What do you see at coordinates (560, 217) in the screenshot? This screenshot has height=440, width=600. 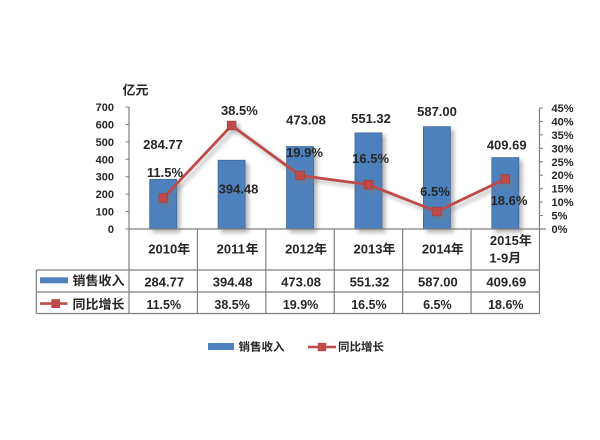 I see `svg-text: 5%` at bounding box center [560, 217].